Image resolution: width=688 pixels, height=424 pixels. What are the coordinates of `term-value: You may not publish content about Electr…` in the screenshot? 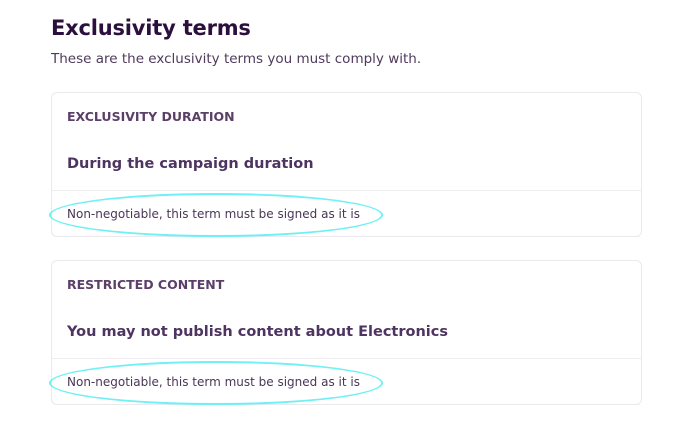 It's located at (257, 332).